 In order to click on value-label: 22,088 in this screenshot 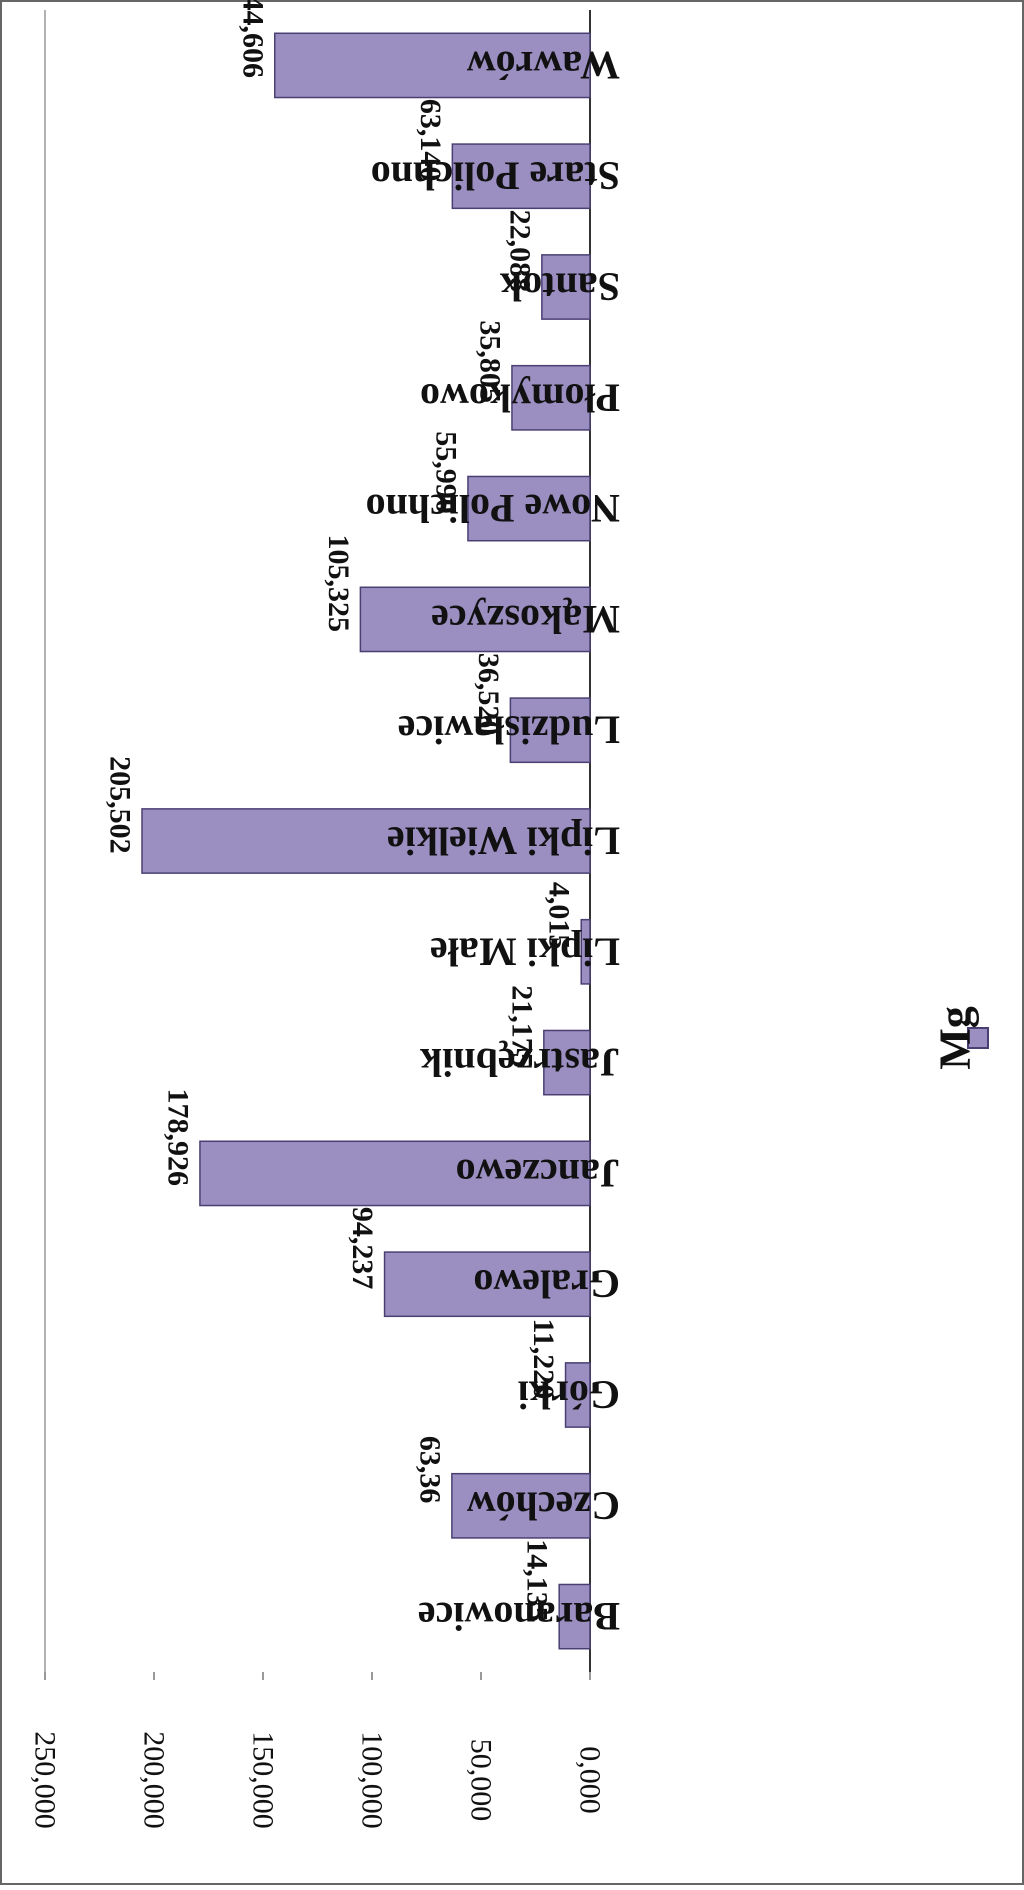, I will do `click(519, 251)`.